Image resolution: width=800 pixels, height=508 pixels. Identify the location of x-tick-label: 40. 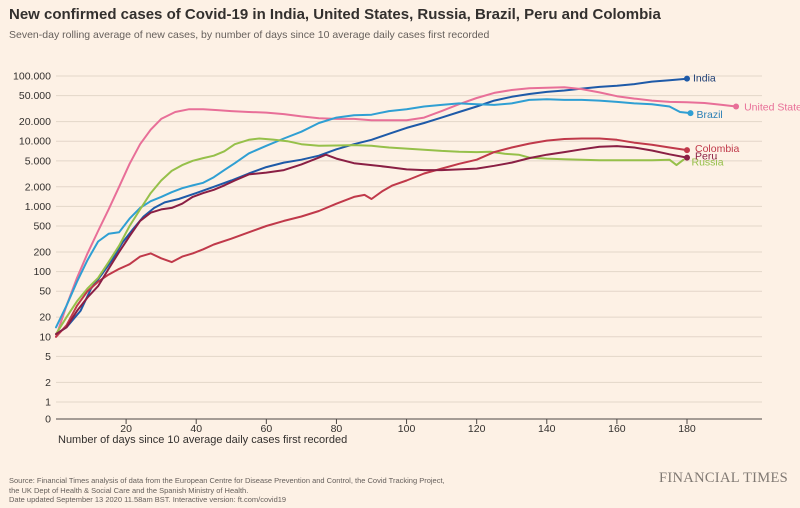
(196, 429).